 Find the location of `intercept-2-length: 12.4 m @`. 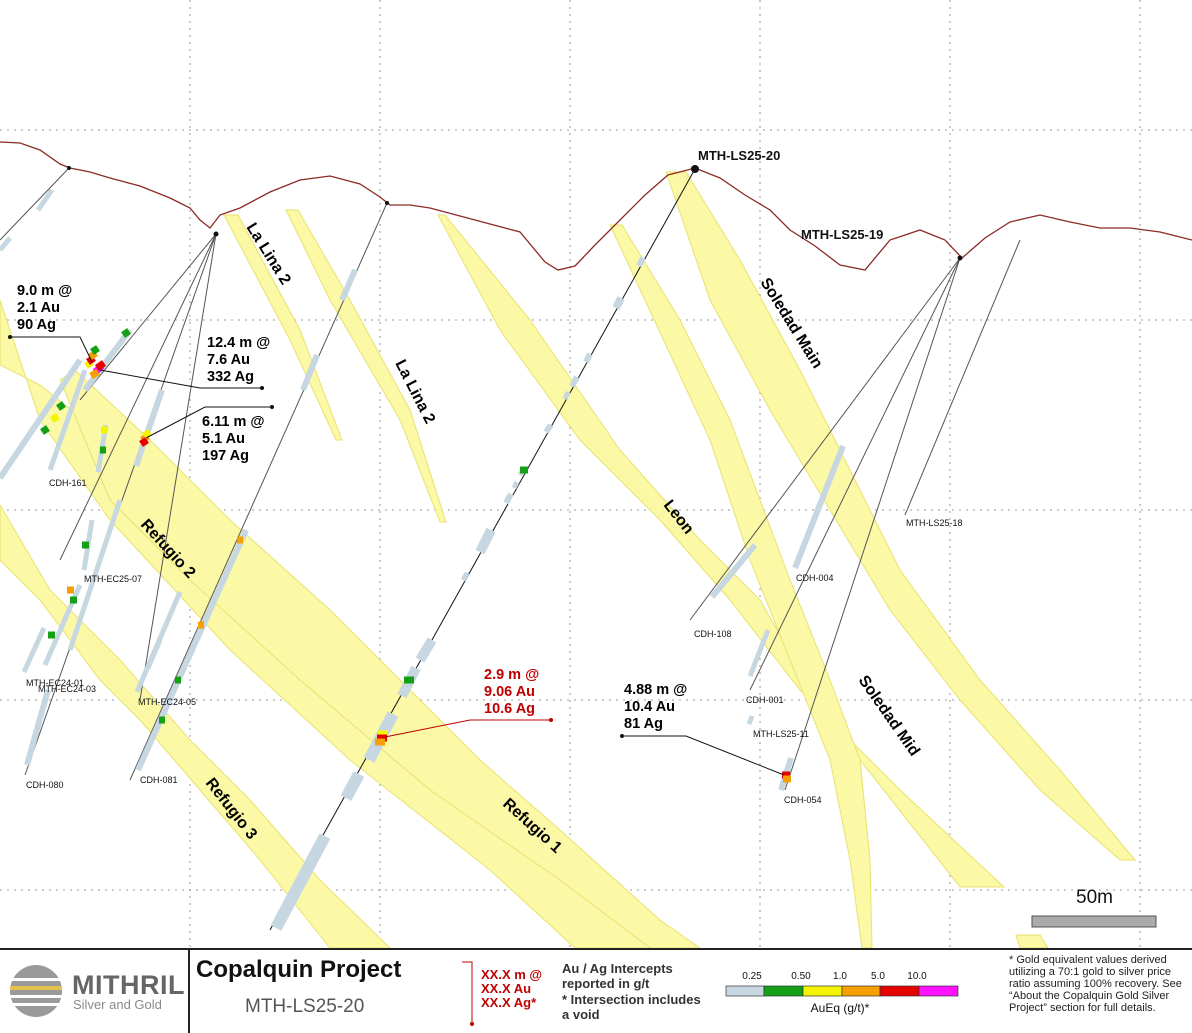

intercept-2-length: 12.4 m @ is located at coordinates (238, 343).